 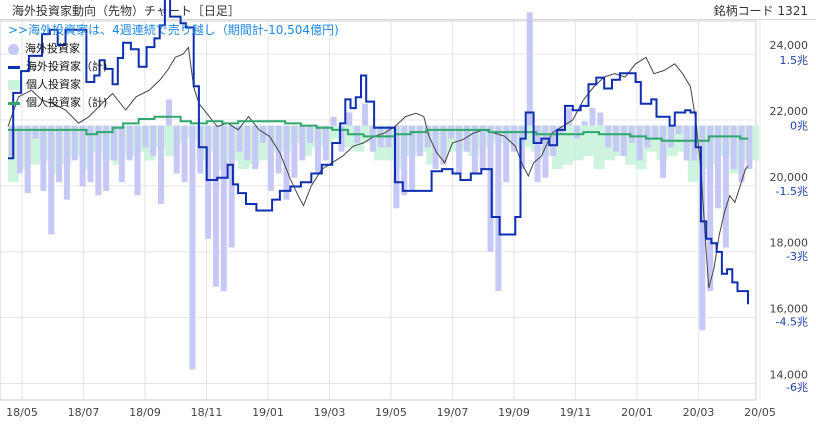 What do you see at coordinates (797, 256) in the screenshot?
I see `right-tick-label: -3兆` at bounding box center [797, 256].